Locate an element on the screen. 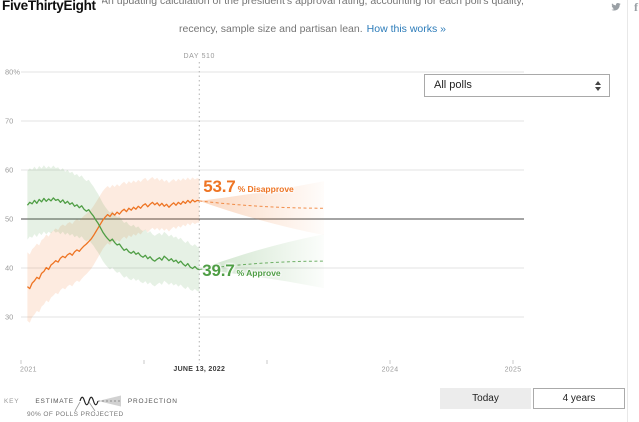 The width and height of the screenshot is (639, 422). key-projection-label: PROJECTION is located at coordinates (152, 401).